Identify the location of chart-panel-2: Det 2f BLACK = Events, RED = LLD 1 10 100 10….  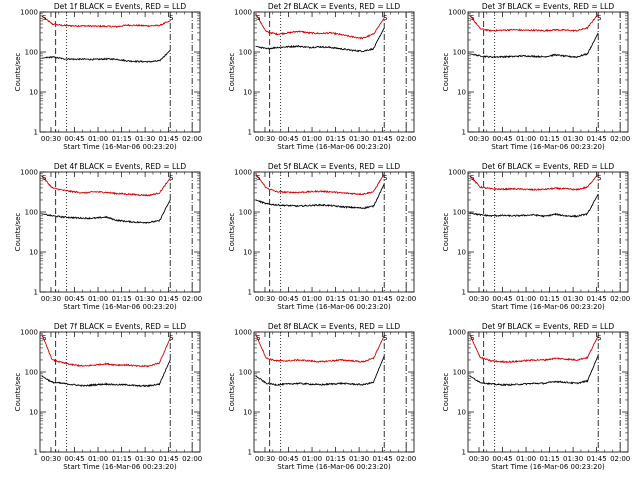
(322, 76).